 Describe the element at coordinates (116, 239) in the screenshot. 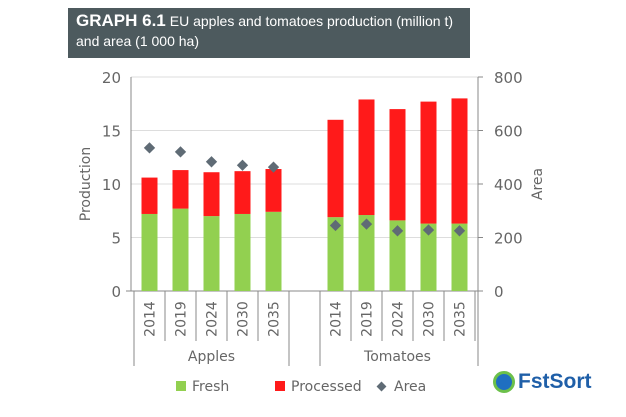

I see `y-tick-label: 5` at that location.